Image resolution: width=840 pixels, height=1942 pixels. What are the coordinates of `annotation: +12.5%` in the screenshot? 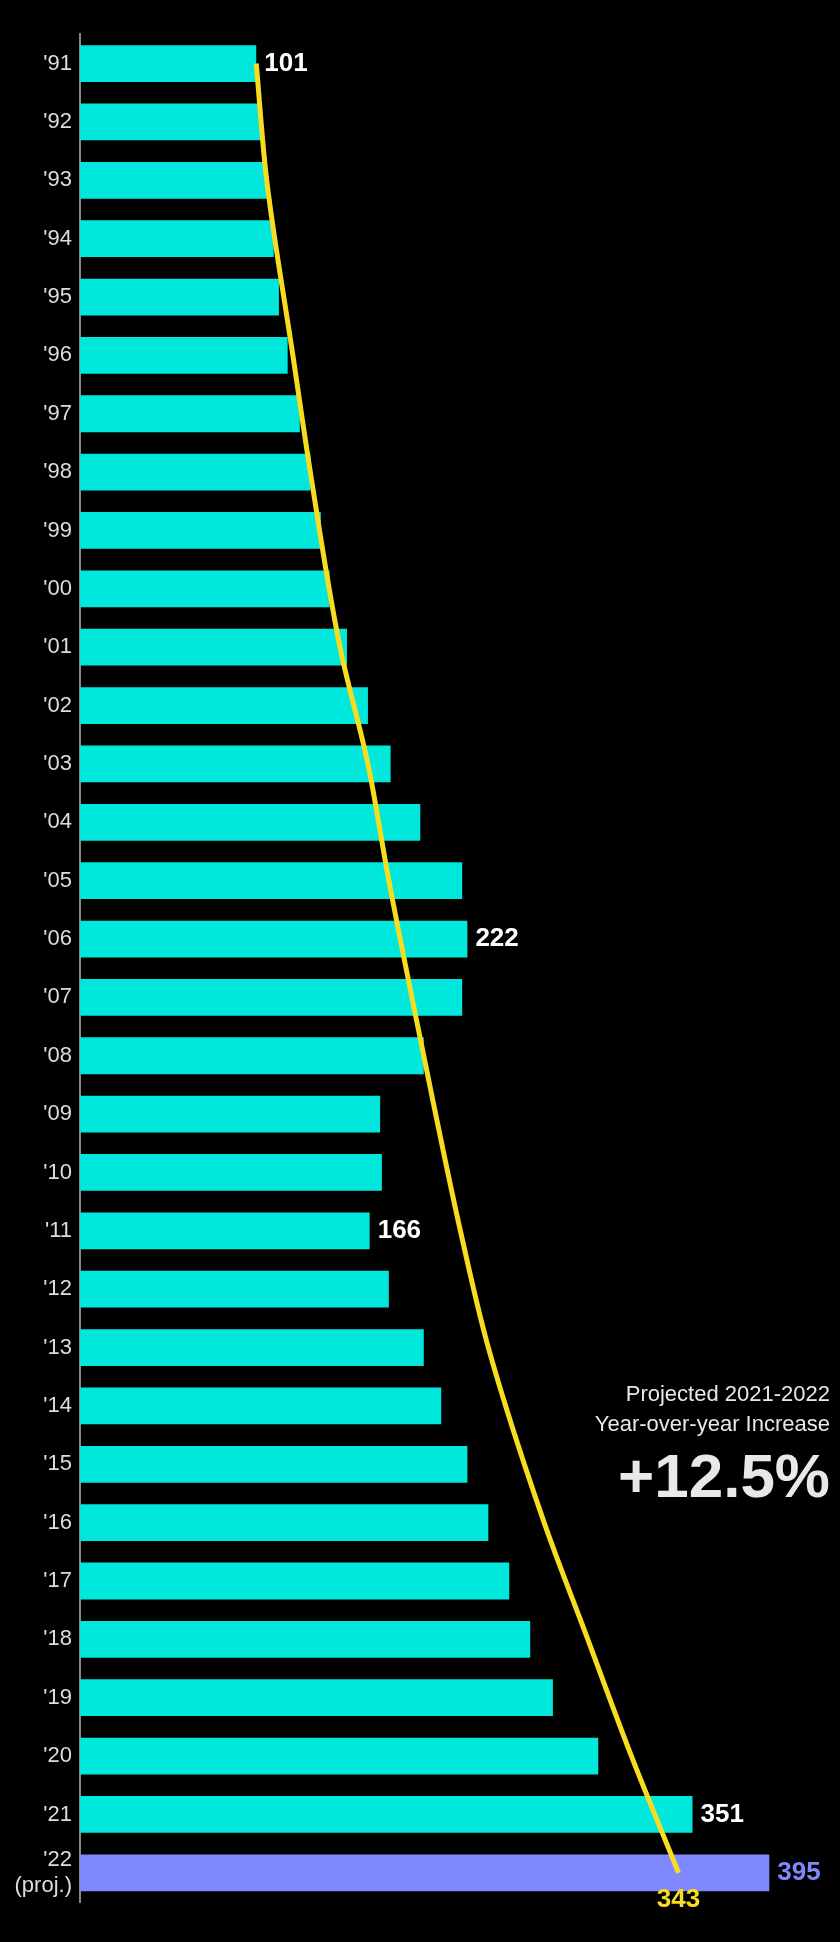 It's located at (723, 1476).